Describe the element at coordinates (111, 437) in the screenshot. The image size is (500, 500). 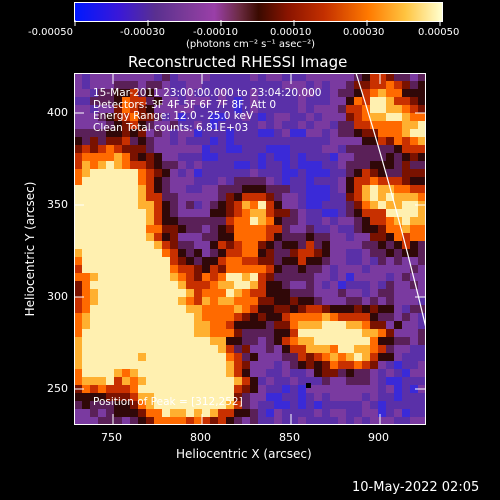
I see `x-tick-label: 750` at that location.